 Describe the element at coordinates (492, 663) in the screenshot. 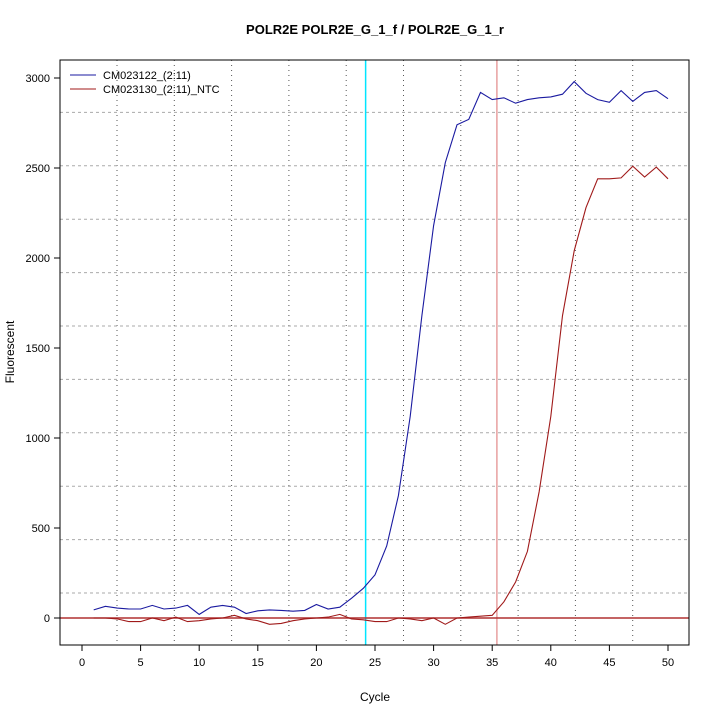

I see `x-tick-label: 35` at that location.